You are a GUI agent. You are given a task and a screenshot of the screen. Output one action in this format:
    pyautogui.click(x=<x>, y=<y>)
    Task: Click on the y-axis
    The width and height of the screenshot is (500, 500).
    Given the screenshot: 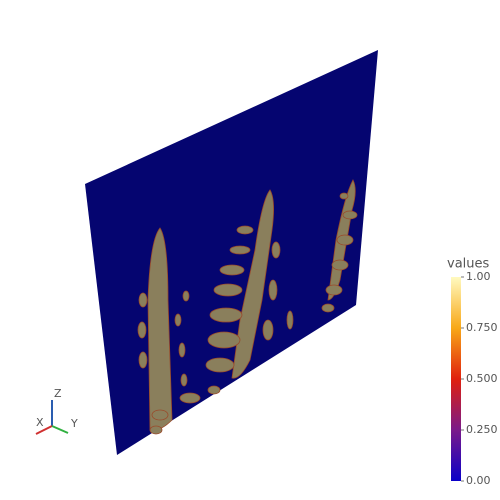 What is the action you would take?
    pyautogui.click(x=60, y=429)
    